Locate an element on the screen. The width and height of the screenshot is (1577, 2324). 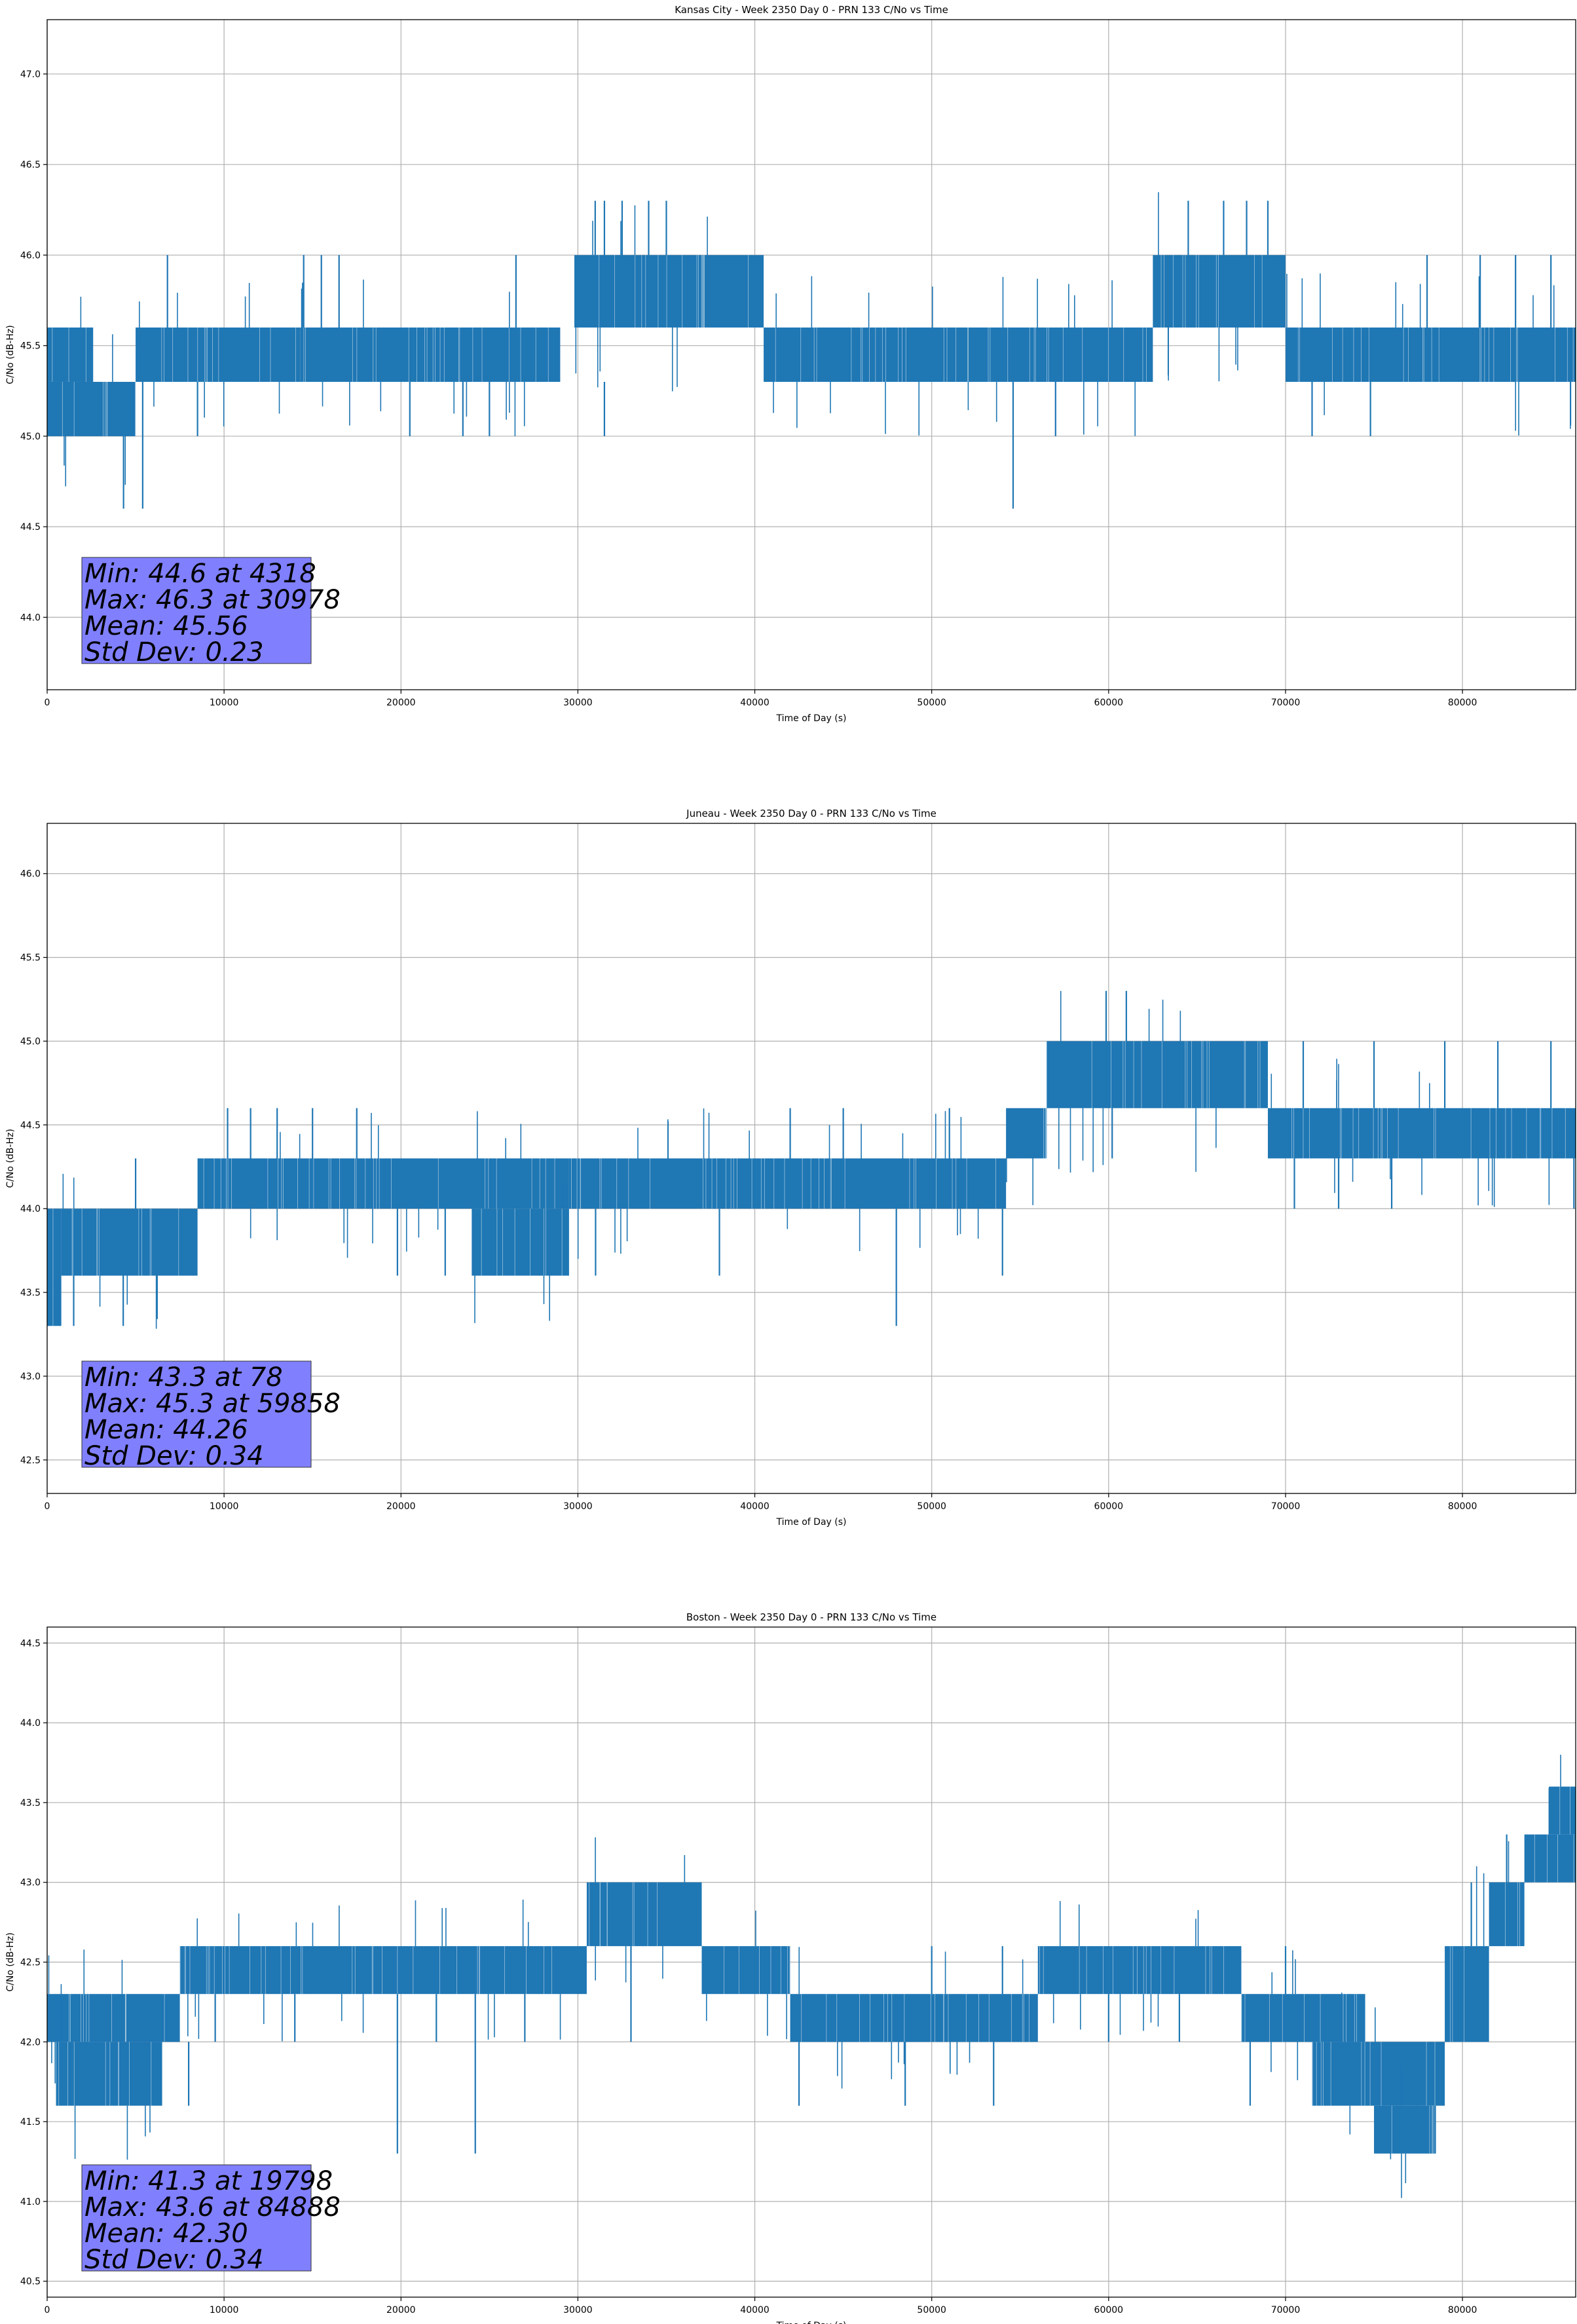
stats-line: Min: 41.3 at 19798 is located at coordinates (208, 2181).